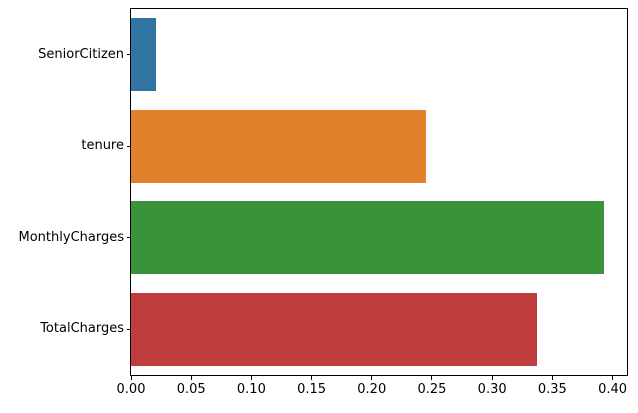  I want to click on bar-monthlycharges, so click(368, 238).